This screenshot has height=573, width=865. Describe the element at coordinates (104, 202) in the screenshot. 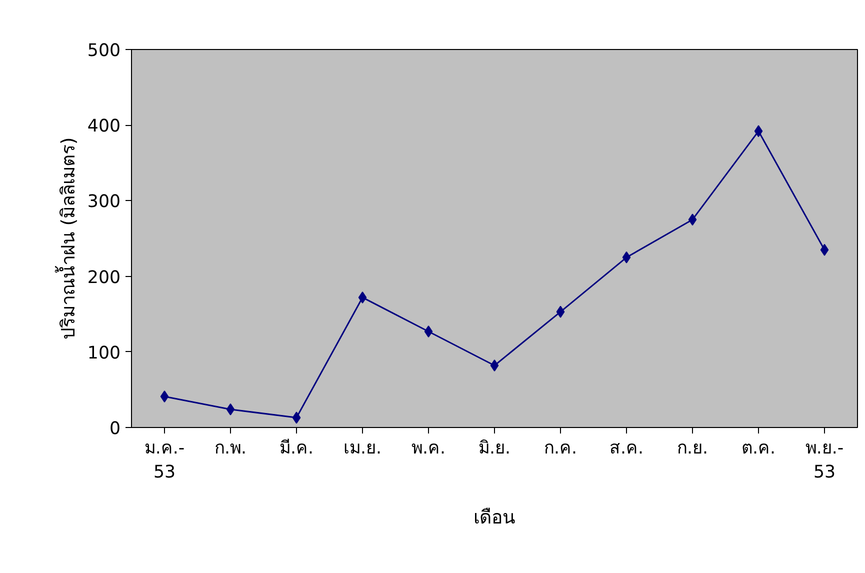

I see `y-tick-label: 300` at that location.